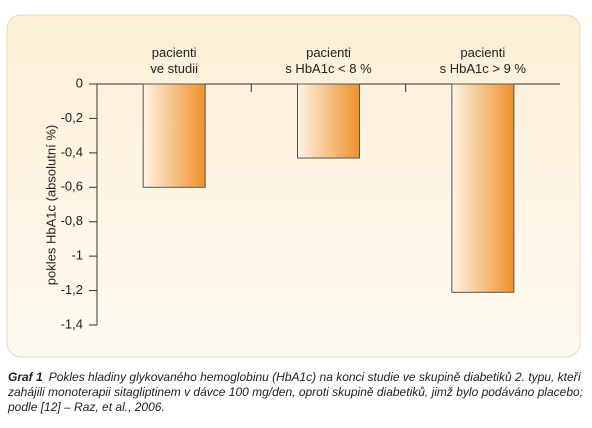 Image resolution: width=592 pixels, height=428 pixels. I want to click on y-axis-label: pokles HbA1c (absolutní %), so click(50, 205).